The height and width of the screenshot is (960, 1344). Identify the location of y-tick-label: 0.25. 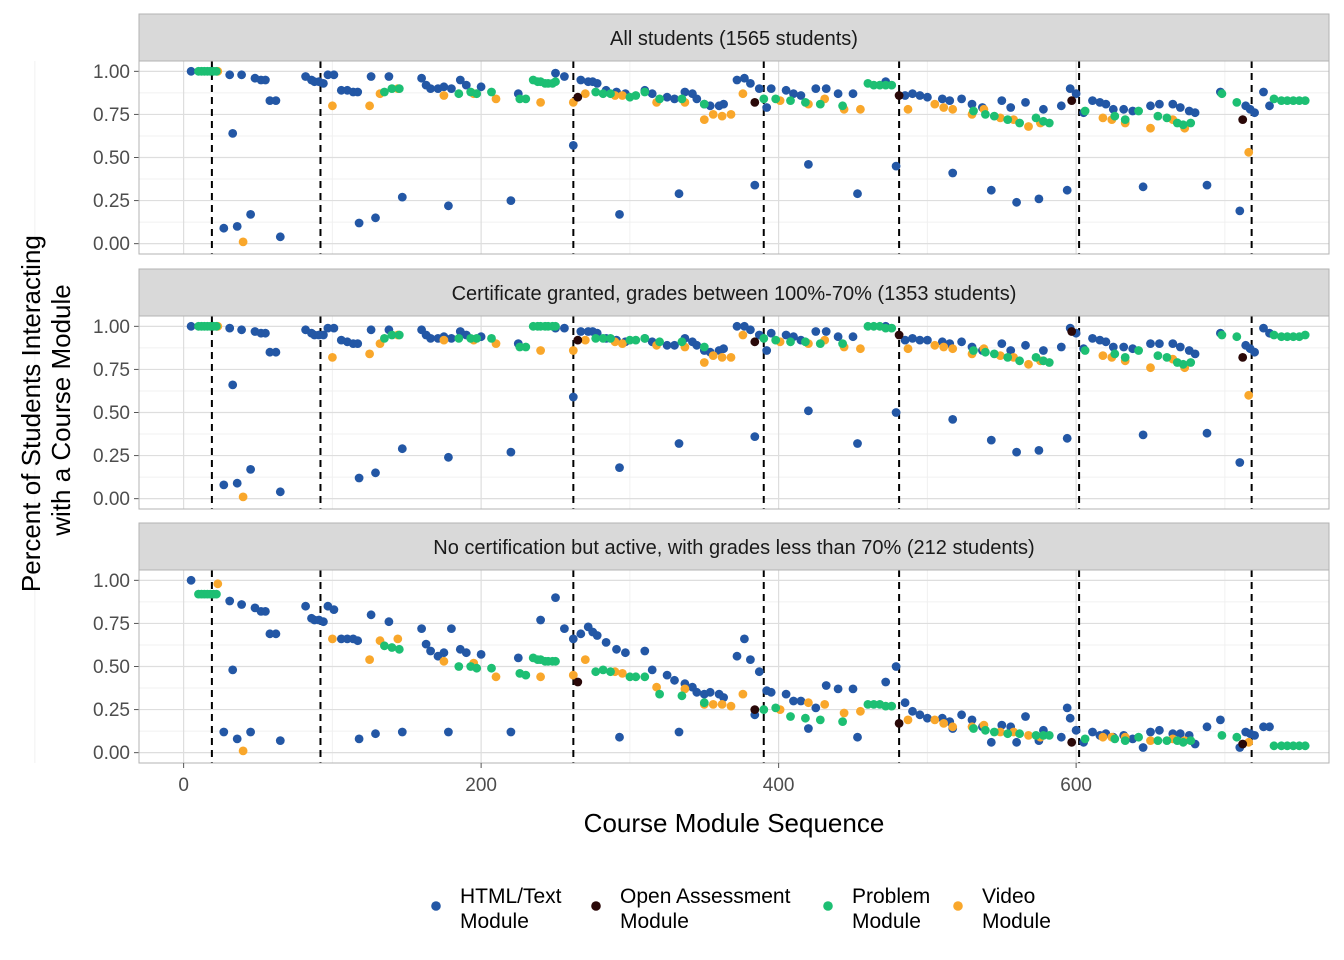
(111, 456).